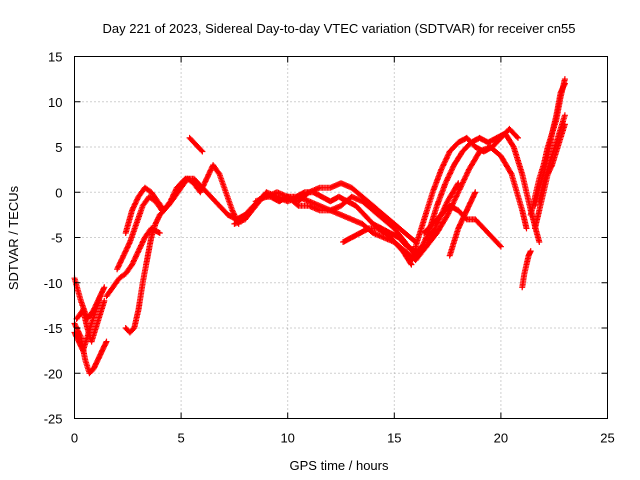 The height and width of the screenshot is (480, 640). What do you see at coordinates (74, 438) in the screenshot?
I see `x-tick-label: 0` at bounding box center [74, 438].